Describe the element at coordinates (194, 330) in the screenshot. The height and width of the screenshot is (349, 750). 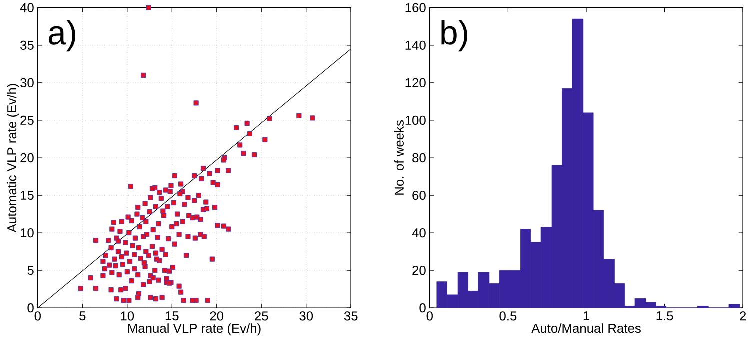
I see `x-axis-title: Manual VLP rate (Ev/h)` at that location.